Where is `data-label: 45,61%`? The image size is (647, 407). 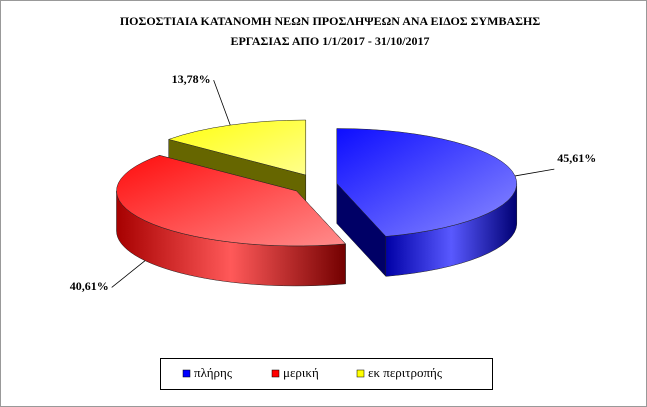 data-label: 45,61% is located at coordinates (576, 158).